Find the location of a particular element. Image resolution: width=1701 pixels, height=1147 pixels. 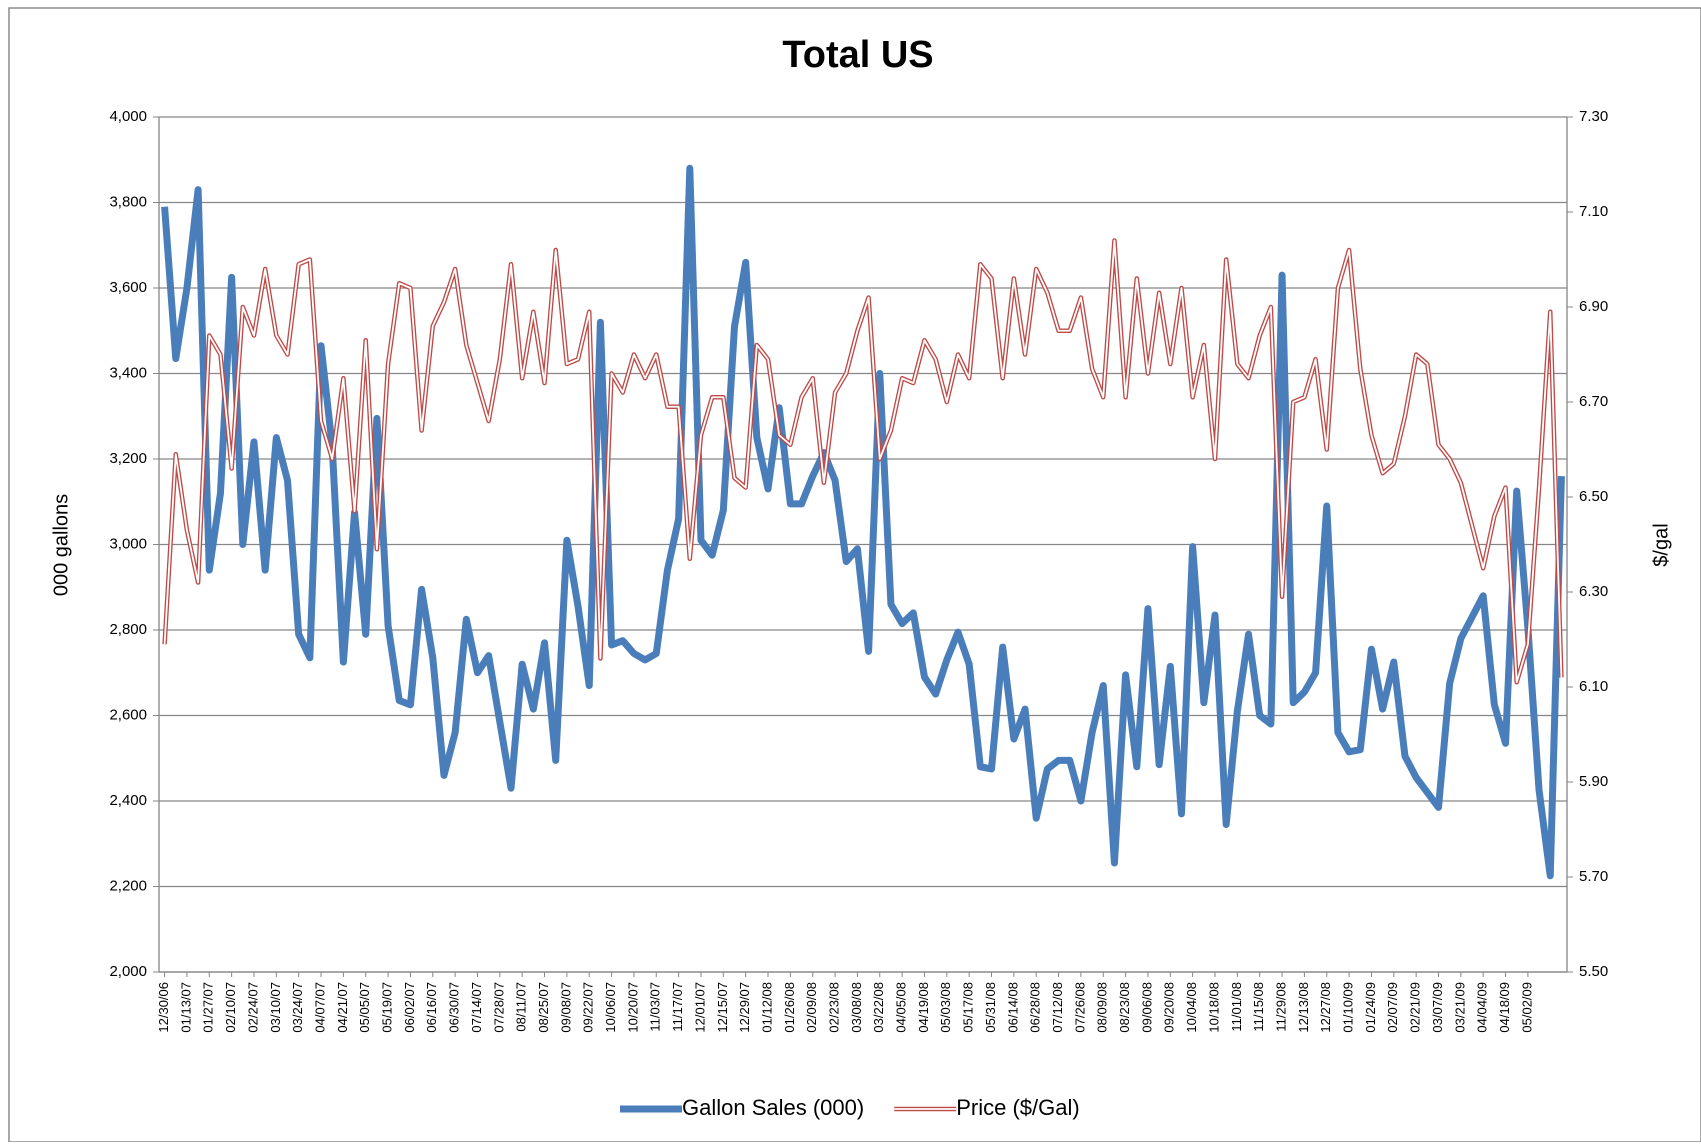

x-tick-label: 09/20/08 is located at coordinates (1169, 1007).